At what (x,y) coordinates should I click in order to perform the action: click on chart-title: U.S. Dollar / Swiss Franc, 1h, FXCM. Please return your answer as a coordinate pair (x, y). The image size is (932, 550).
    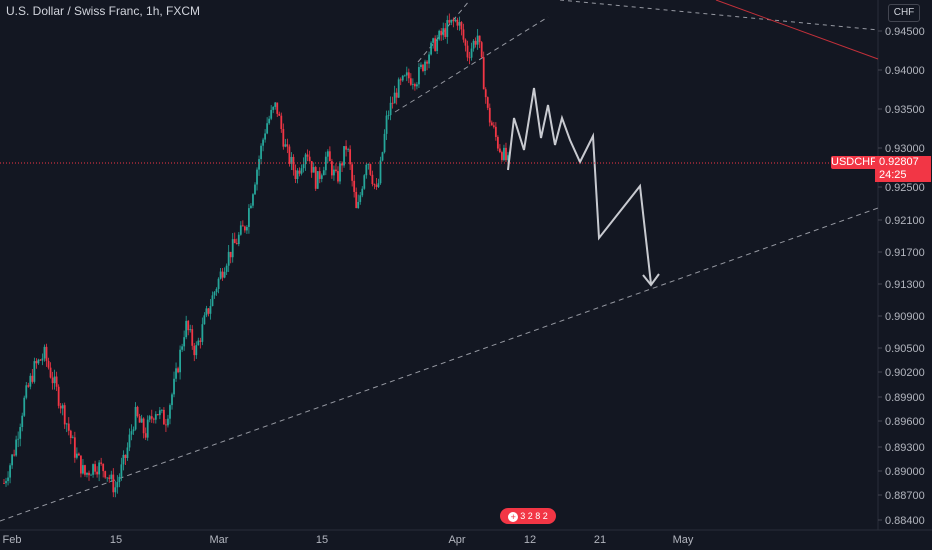
    Looking at the image, I should click on (103, 11).